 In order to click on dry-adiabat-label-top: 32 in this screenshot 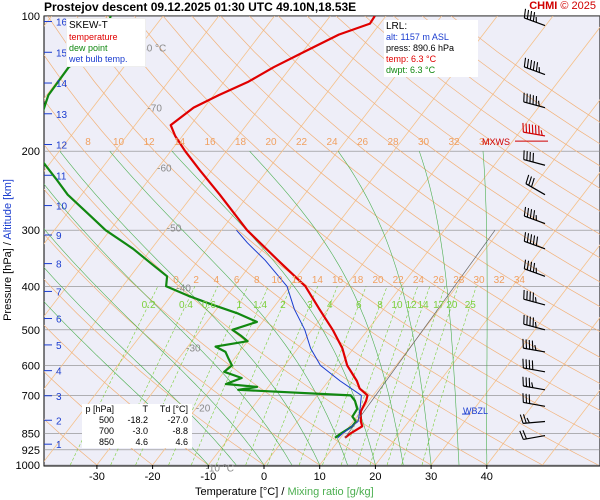, I will do `click(454, 142)`.